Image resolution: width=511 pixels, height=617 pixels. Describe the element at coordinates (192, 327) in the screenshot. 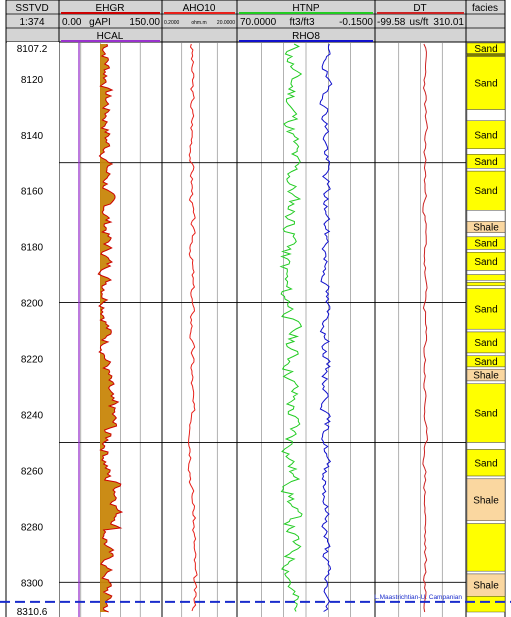

I see `aho10-curve` at that location.